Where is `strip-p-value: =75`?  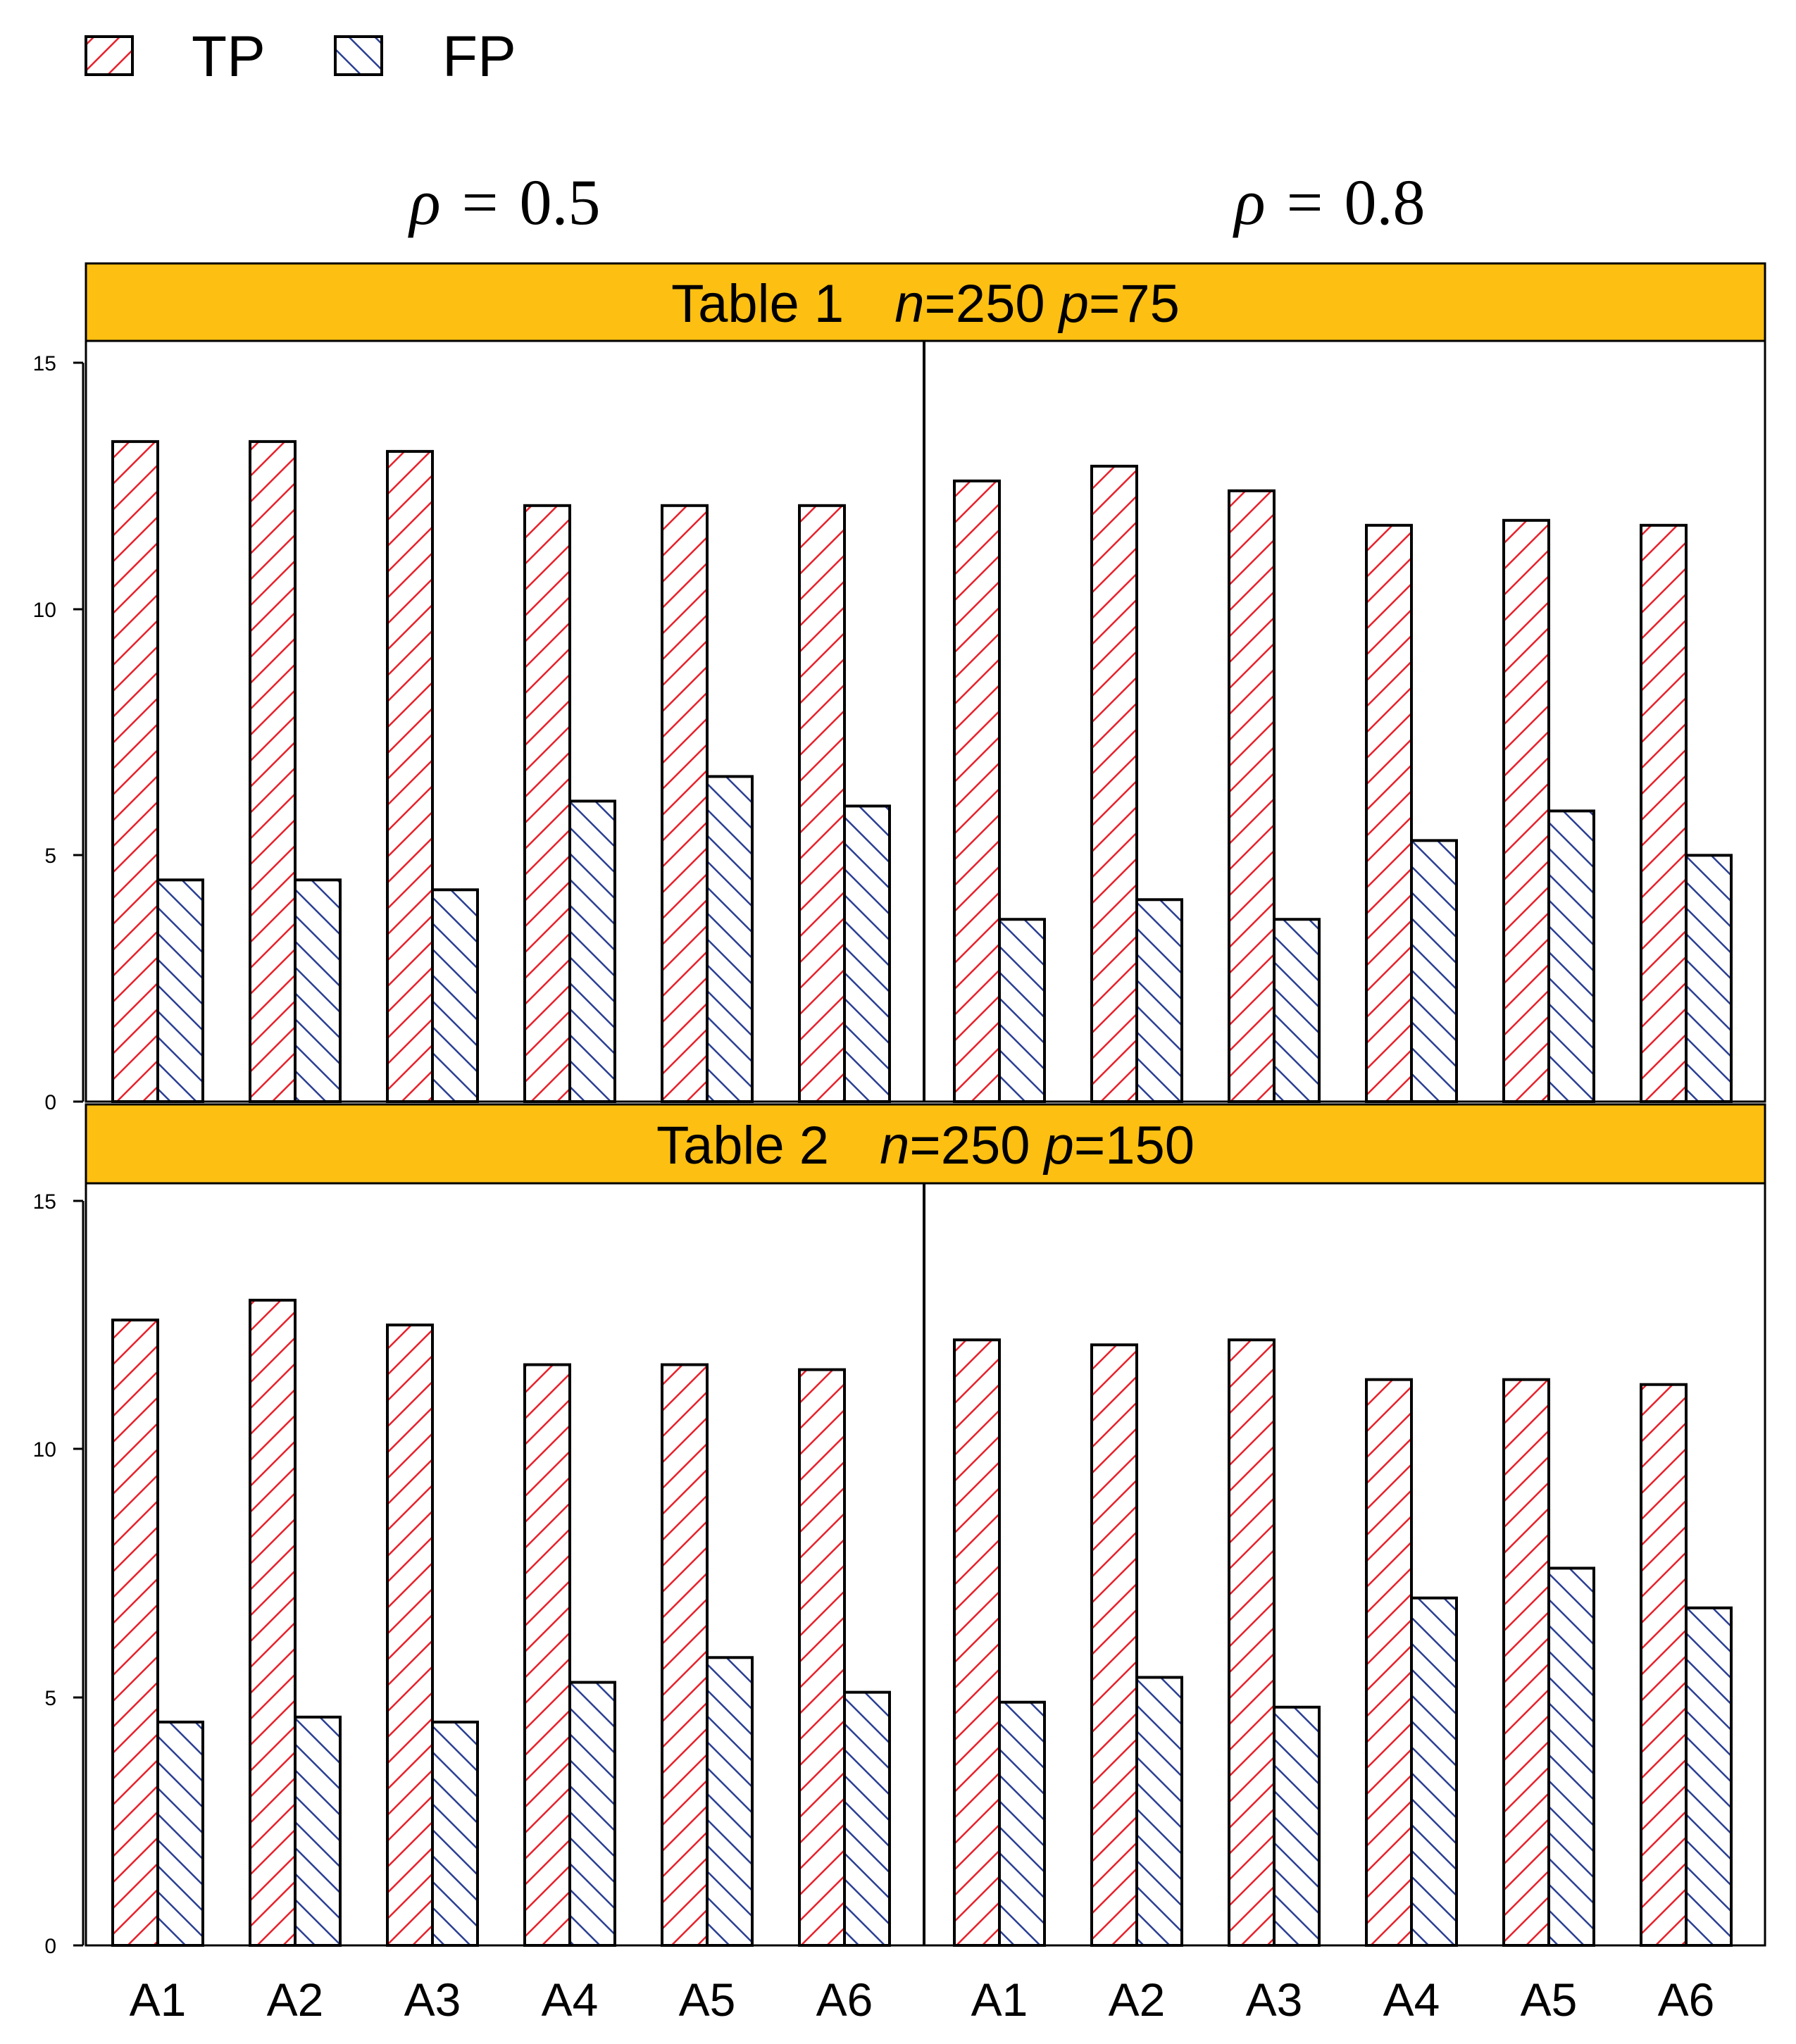
strip-p-value: =75 is located at coordinates (1134, 304).